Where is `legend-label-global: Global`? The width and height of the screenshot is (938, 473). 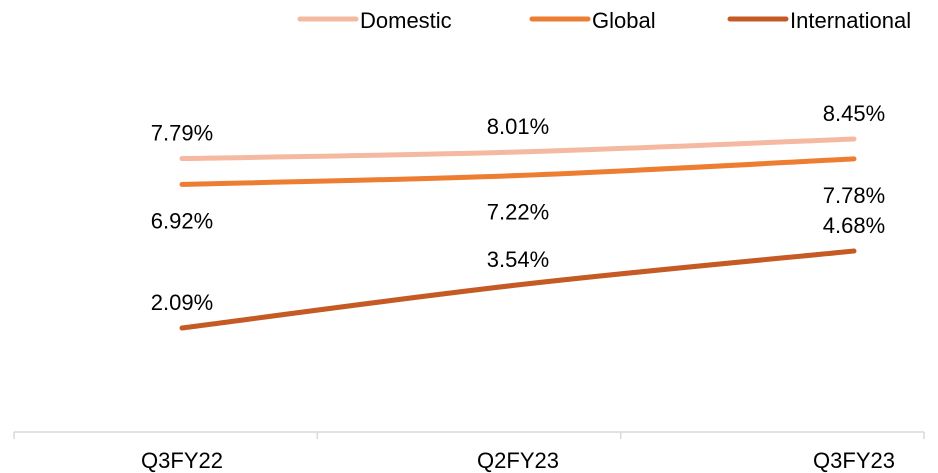
legend-label-global: Global is located at coordinates (624, 20).